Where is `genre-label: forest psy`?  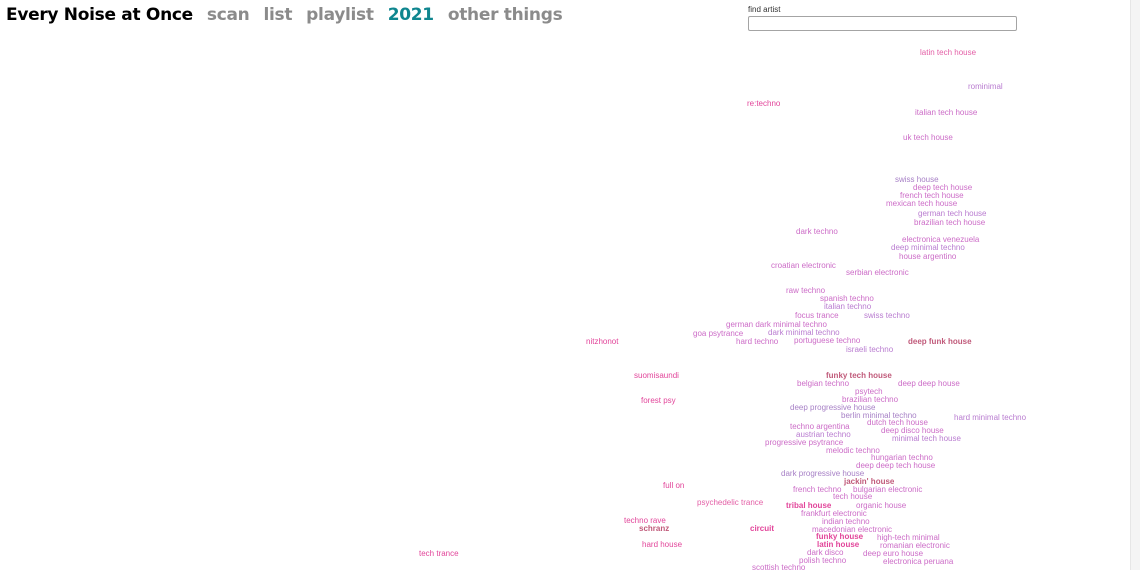 genre-label: forest psy is located at coordinates (658, 400).